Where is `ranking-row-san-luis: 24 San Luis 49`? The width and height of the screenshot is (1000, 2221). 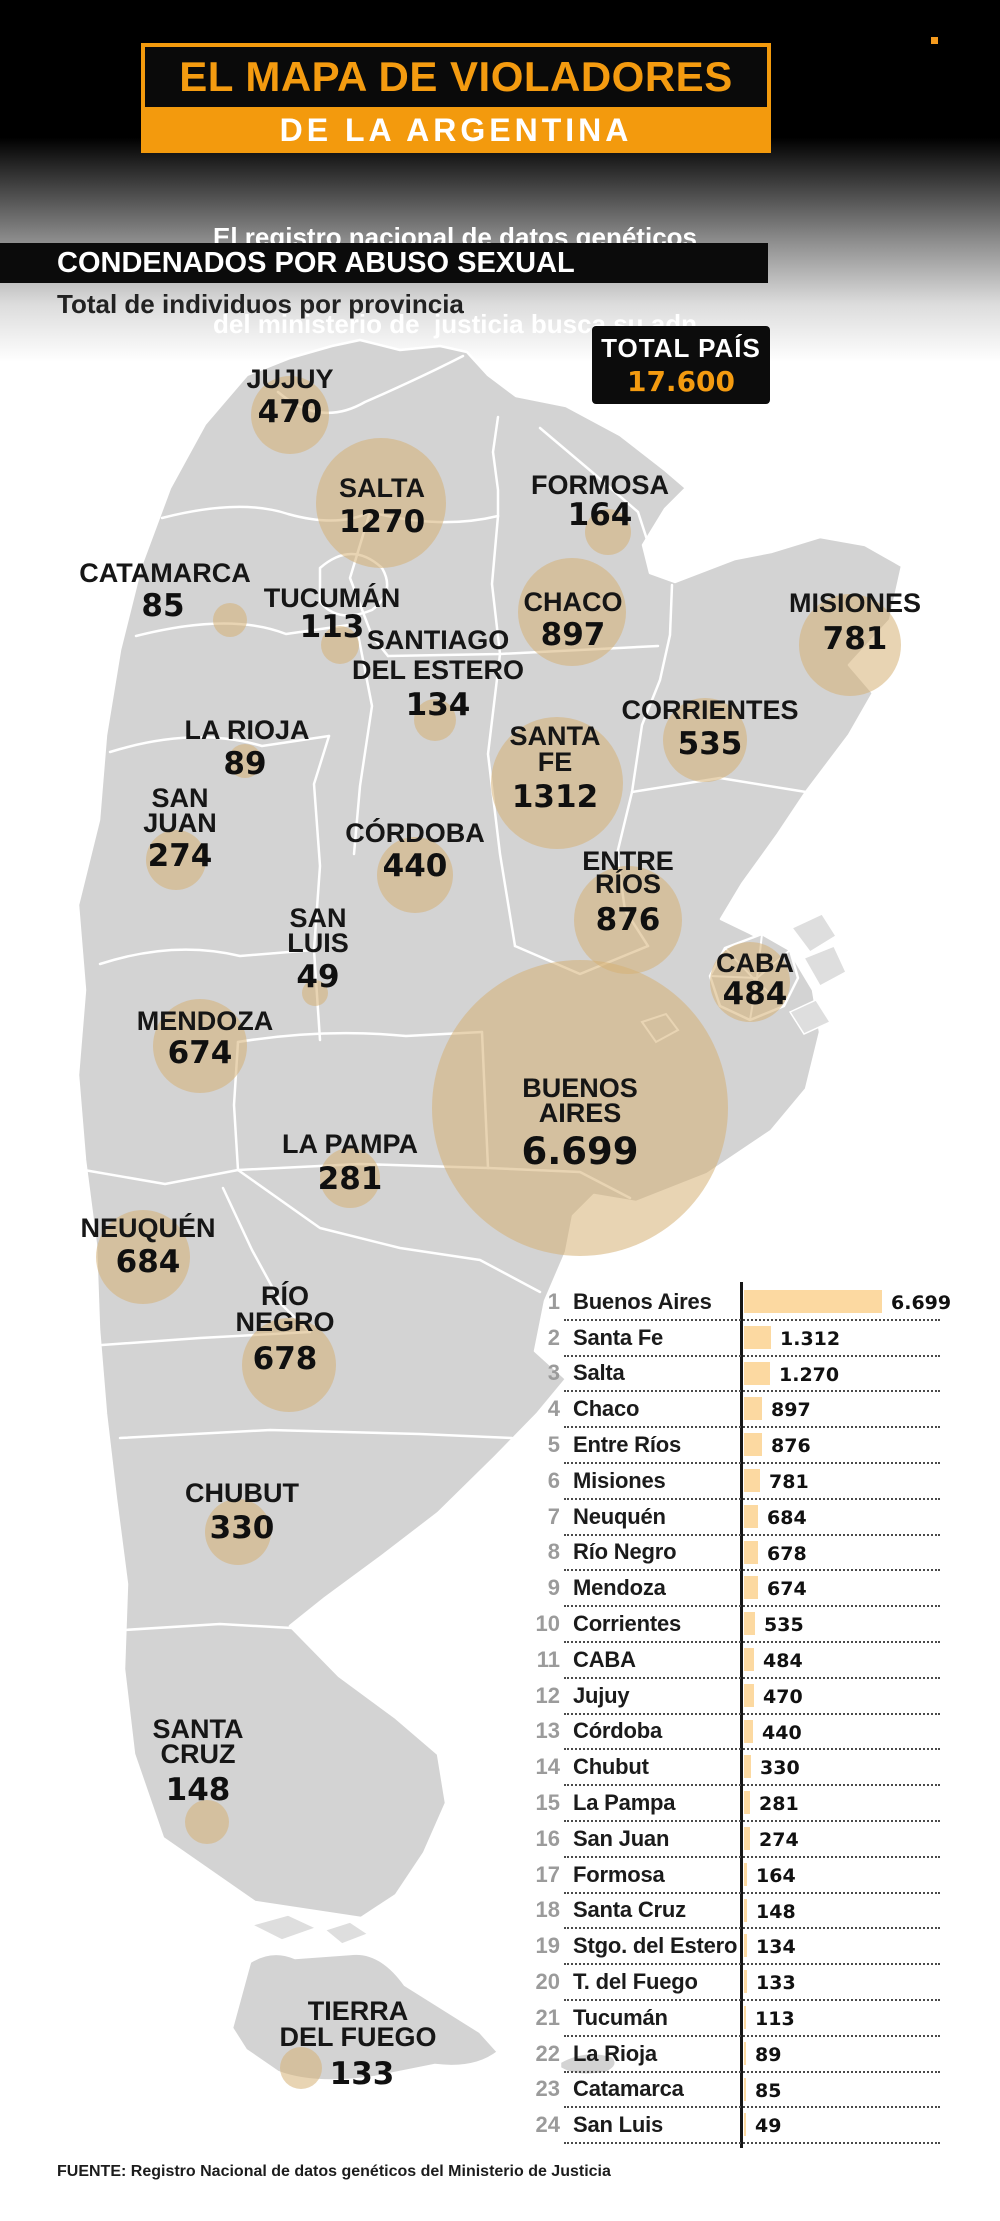
ranking-row-san-luis: 24 San Luis 49 is located at coordinates (760, 2126).